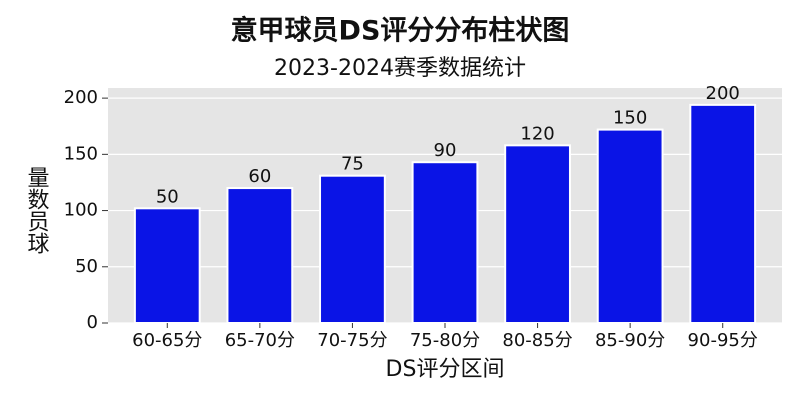 The height and width of the screenshot is (400, 800). Describe the element at coordinates (400, 31) in the screenshot. I see `chart-title: 意甲球员DS评分分布柱状图` at that location.